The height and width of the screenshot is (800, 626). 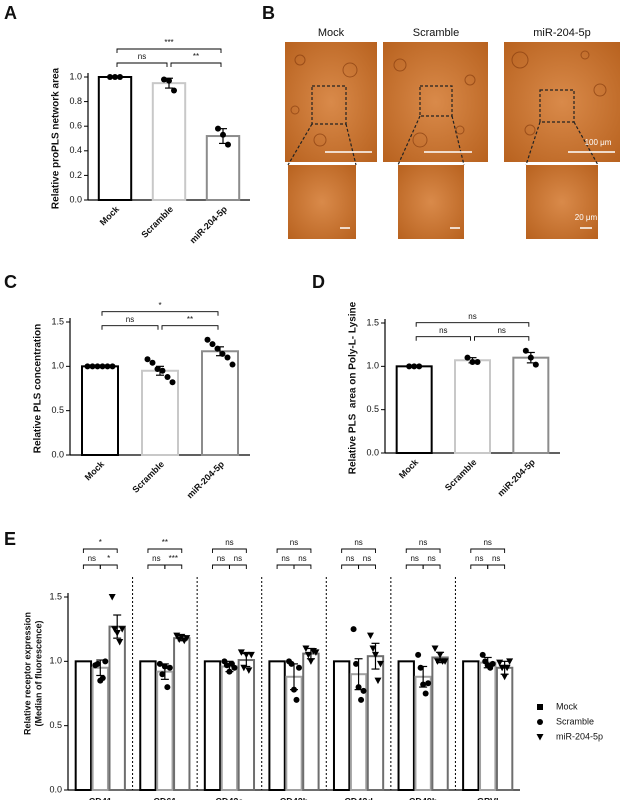 I want to click on y-tick-label: 0.8, so click(x=75, y=101).